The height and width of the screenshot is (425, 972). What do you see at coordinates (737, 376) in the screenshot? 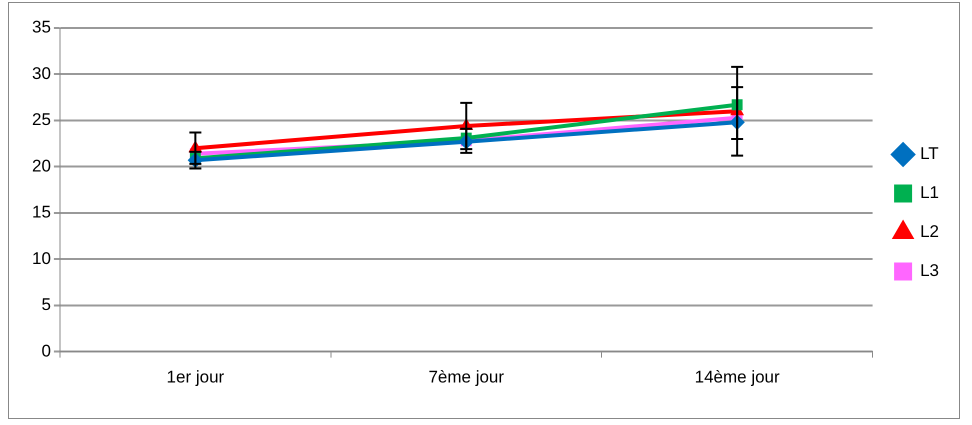
I see `x-tick-label: 14ème jour` at bounding box center [737, 376].